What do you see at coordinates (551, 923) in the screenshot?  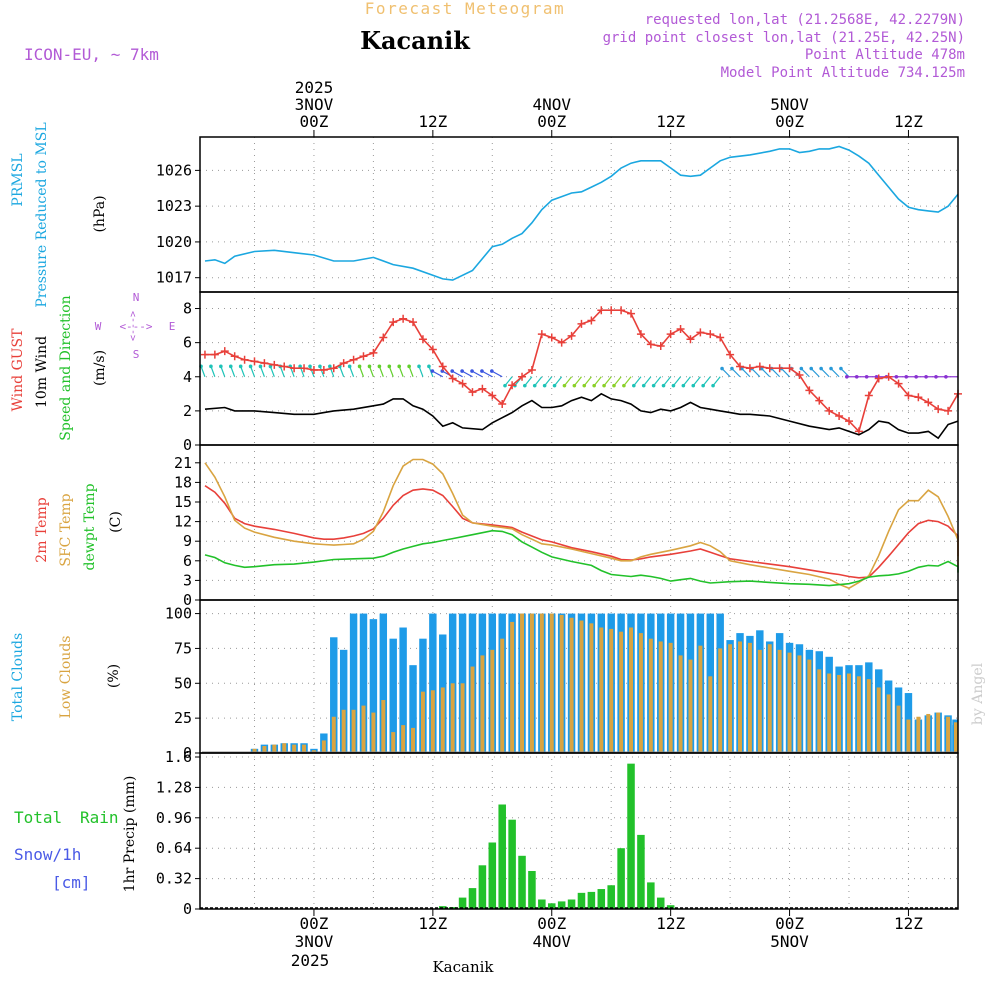 I see `bottom-time-label: 00Z` at bounding box center [551, 923].